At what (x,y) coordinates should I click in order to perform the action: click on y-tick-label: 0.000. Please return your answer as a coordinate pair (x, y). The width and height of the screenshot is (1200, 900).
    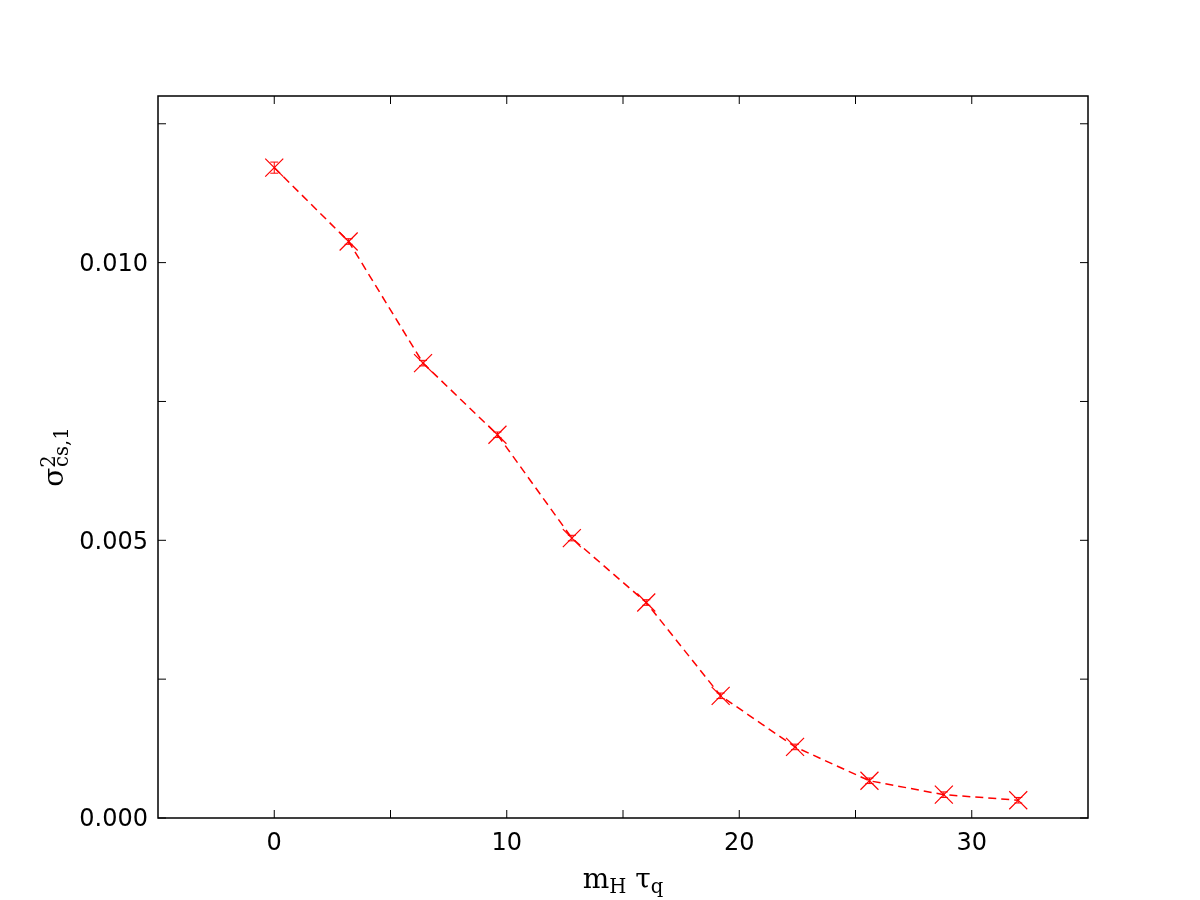
    Looking at the image, I should click on (113, 818).